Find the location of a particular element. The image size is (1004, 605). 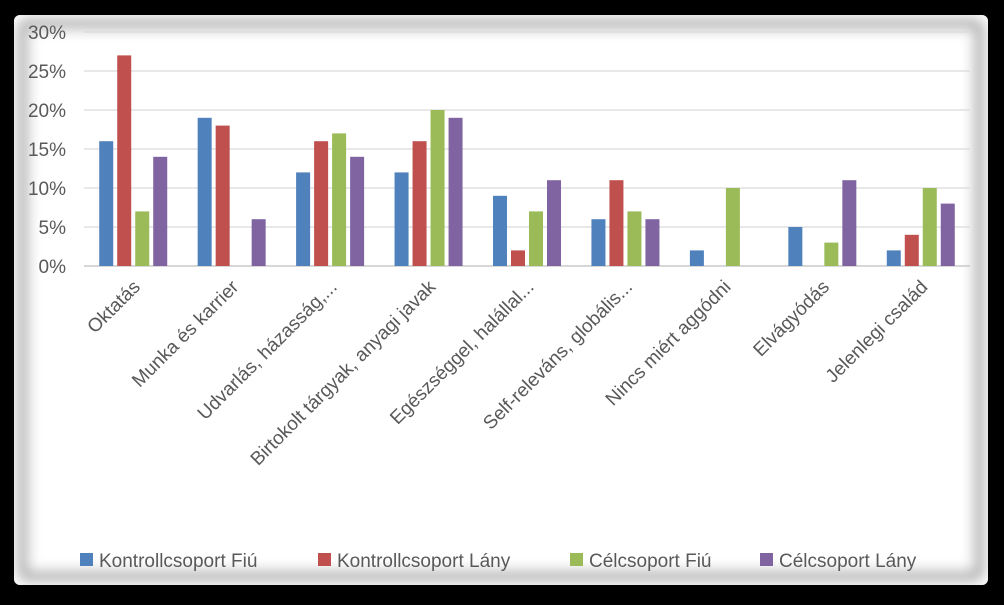

x-tick-label: Oktatás is located at coordinates (114, 307).